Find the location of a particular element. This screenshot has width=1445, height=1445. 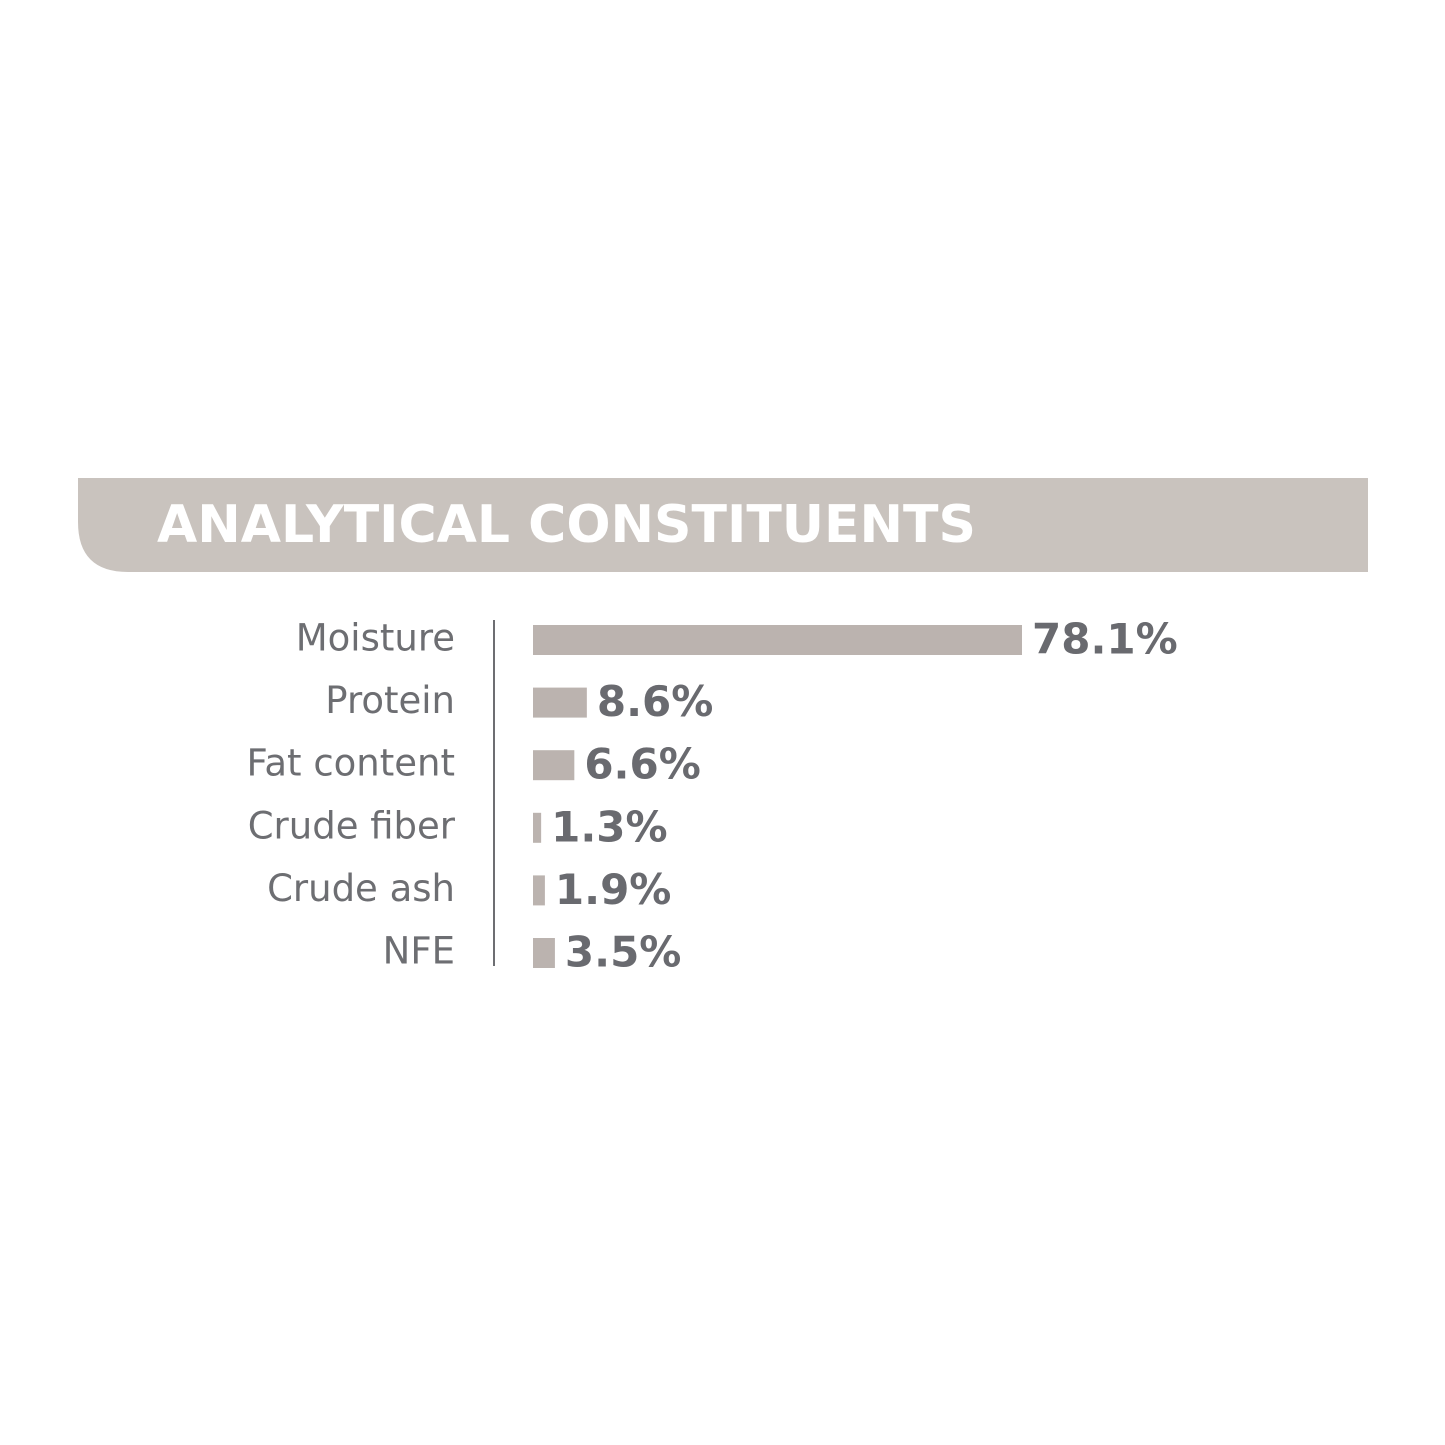

value-label: 8.6% is located at coordinates (655, 701).